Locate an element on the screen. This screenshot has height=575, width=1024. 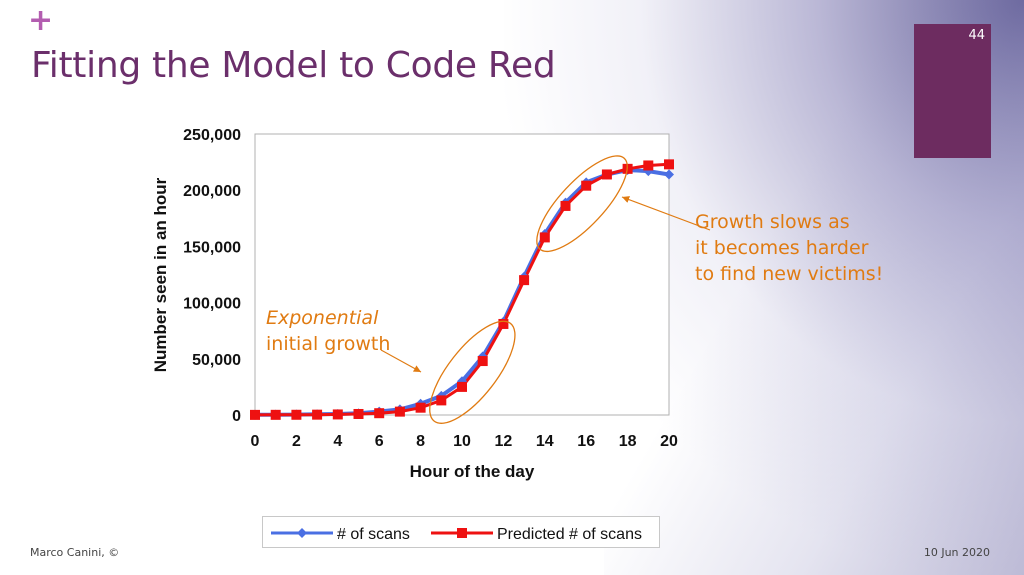
legend-label: # of scans is located at coordinates (373, 534).